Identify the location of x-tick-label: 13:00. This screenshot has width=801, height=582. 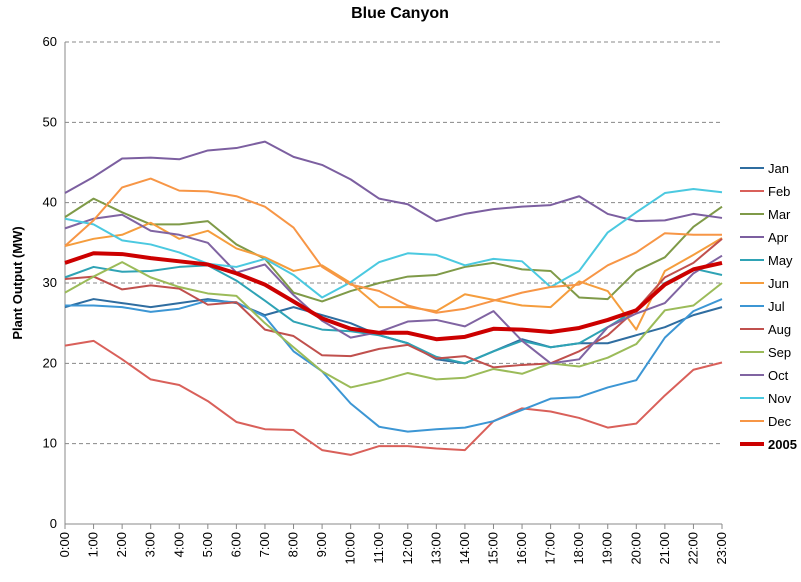
(435, 548).